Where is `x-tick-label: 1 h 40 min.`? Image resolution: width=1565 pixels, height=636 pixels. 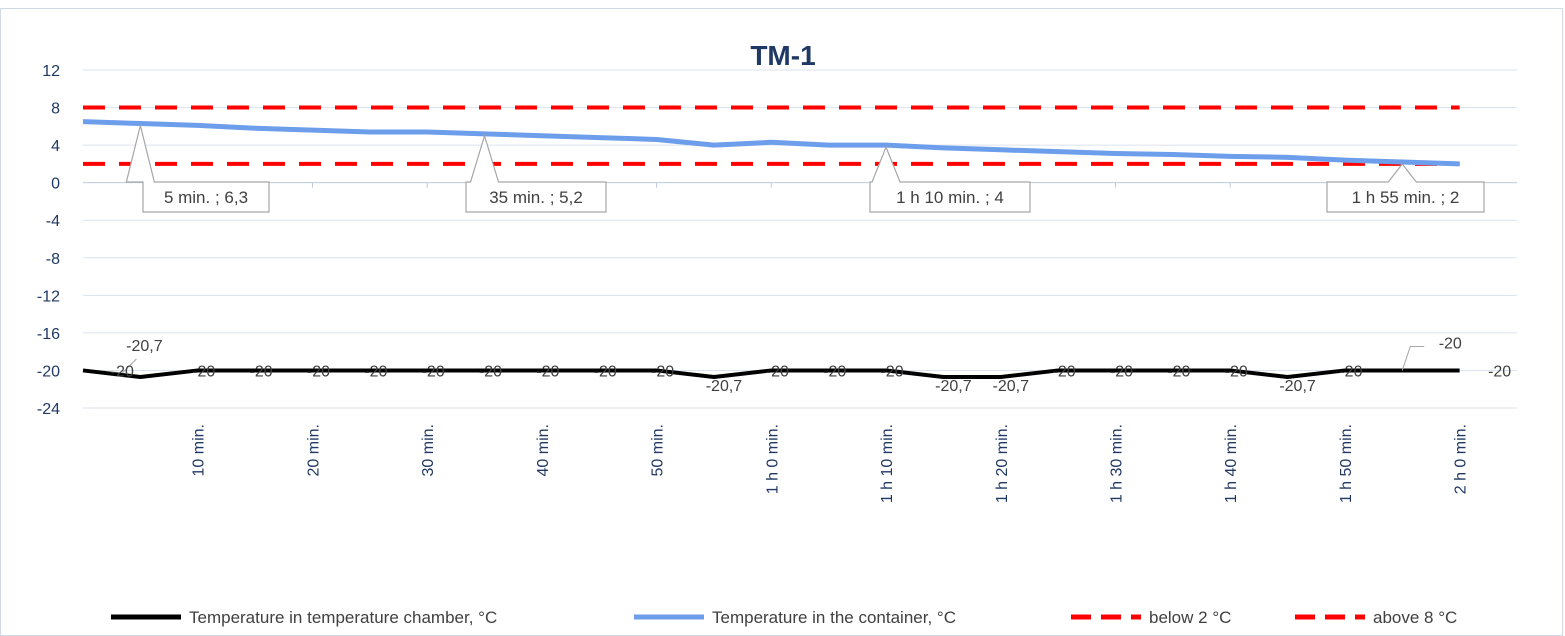
x-tick-label: 1 h 40 min. is located at coordinates (1231, 463).